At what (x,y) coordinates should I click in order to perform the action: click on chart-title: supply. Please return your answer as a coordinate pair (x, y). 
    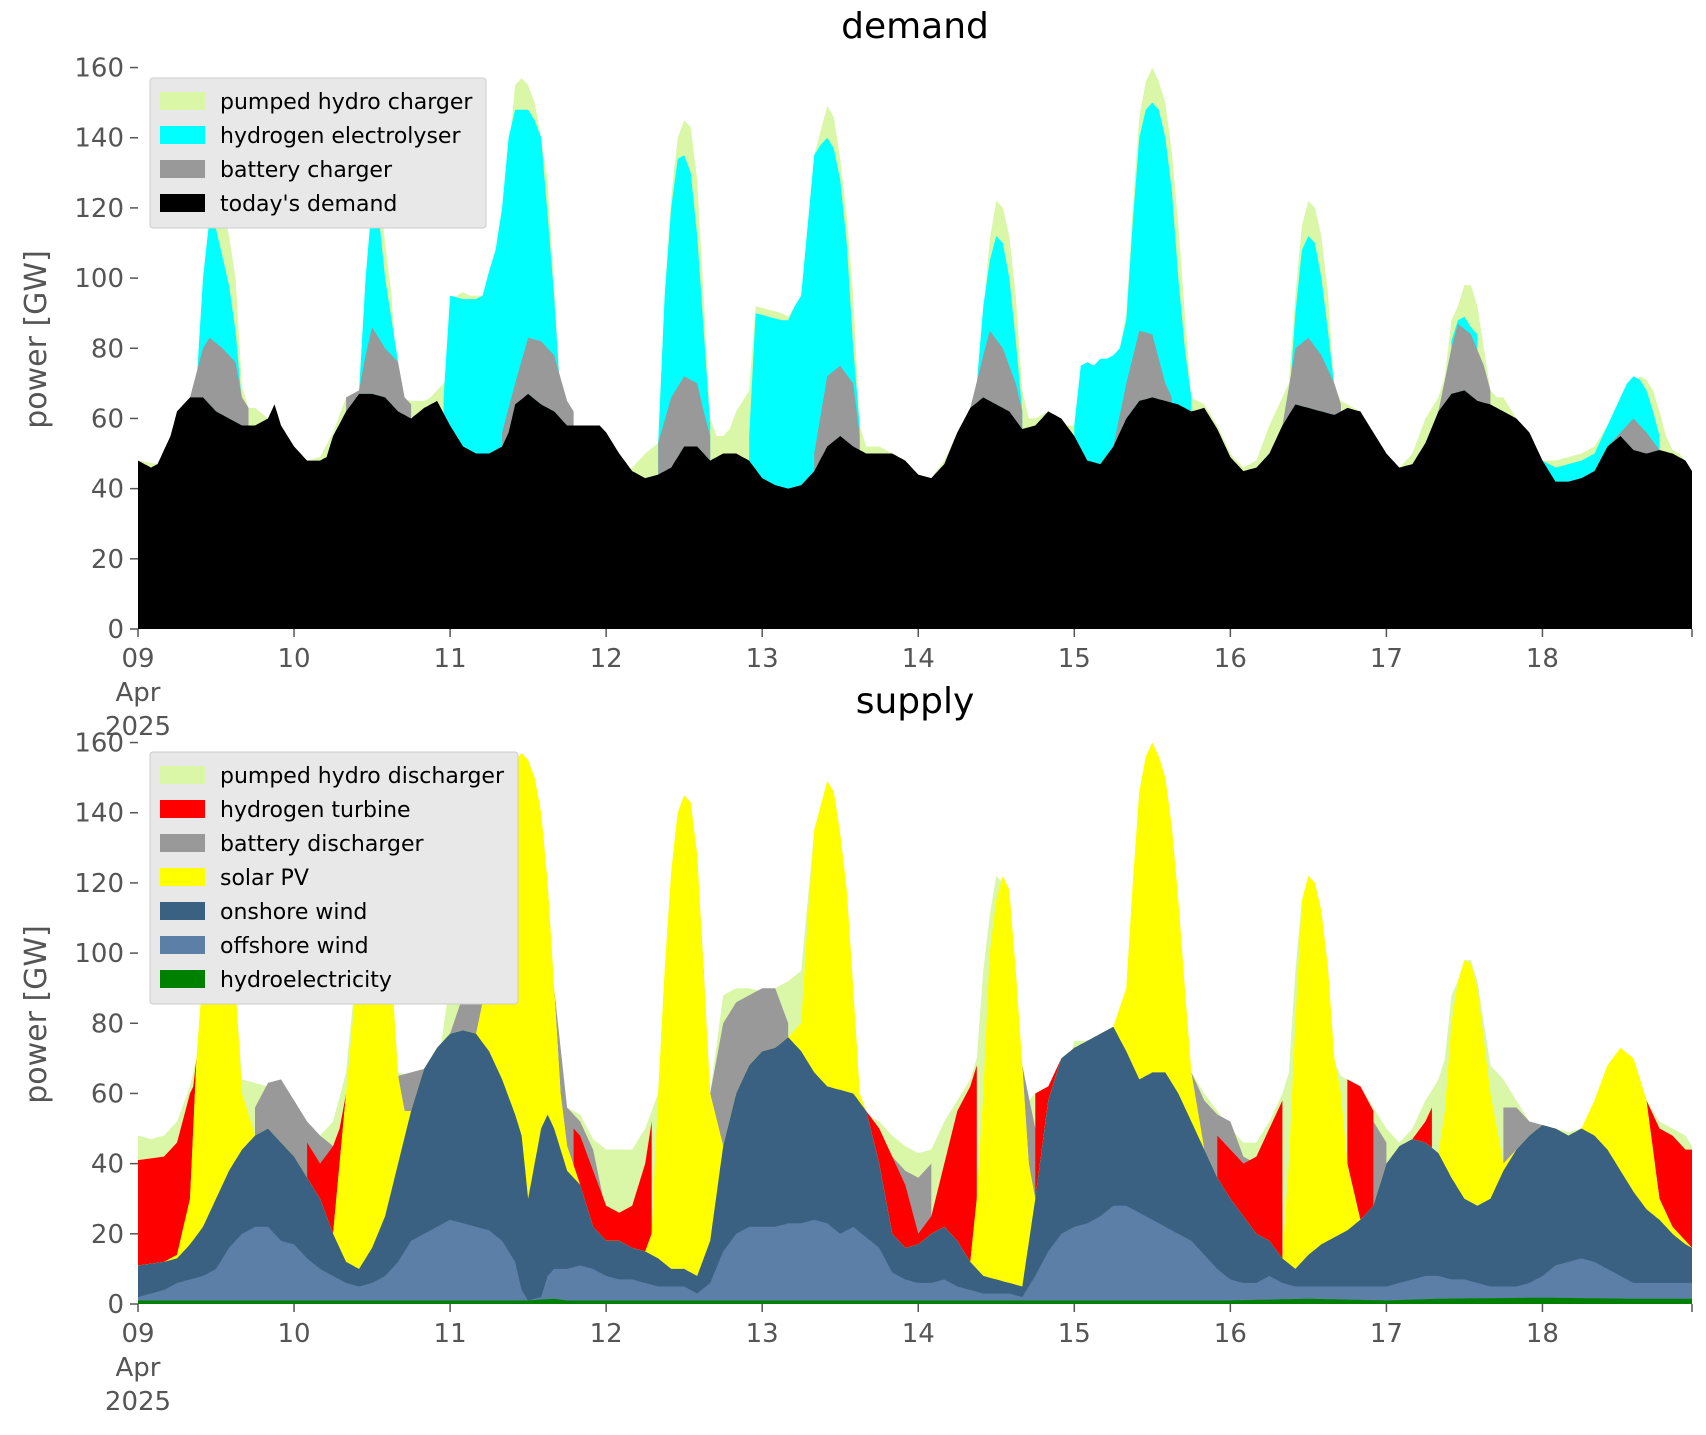
    Looking at the image, I should click on (915, 701).